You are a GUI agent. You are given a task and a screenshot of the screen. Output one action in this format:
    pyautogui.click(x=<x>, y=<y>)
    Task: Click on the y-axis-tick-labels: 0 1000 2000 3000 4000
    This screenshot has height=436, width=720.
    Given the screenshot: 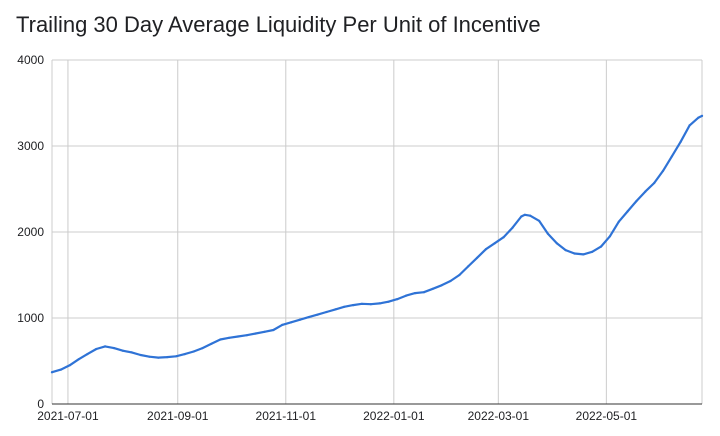 What is the action you would take?
    pyautogui.click(x=30, y=232)
    